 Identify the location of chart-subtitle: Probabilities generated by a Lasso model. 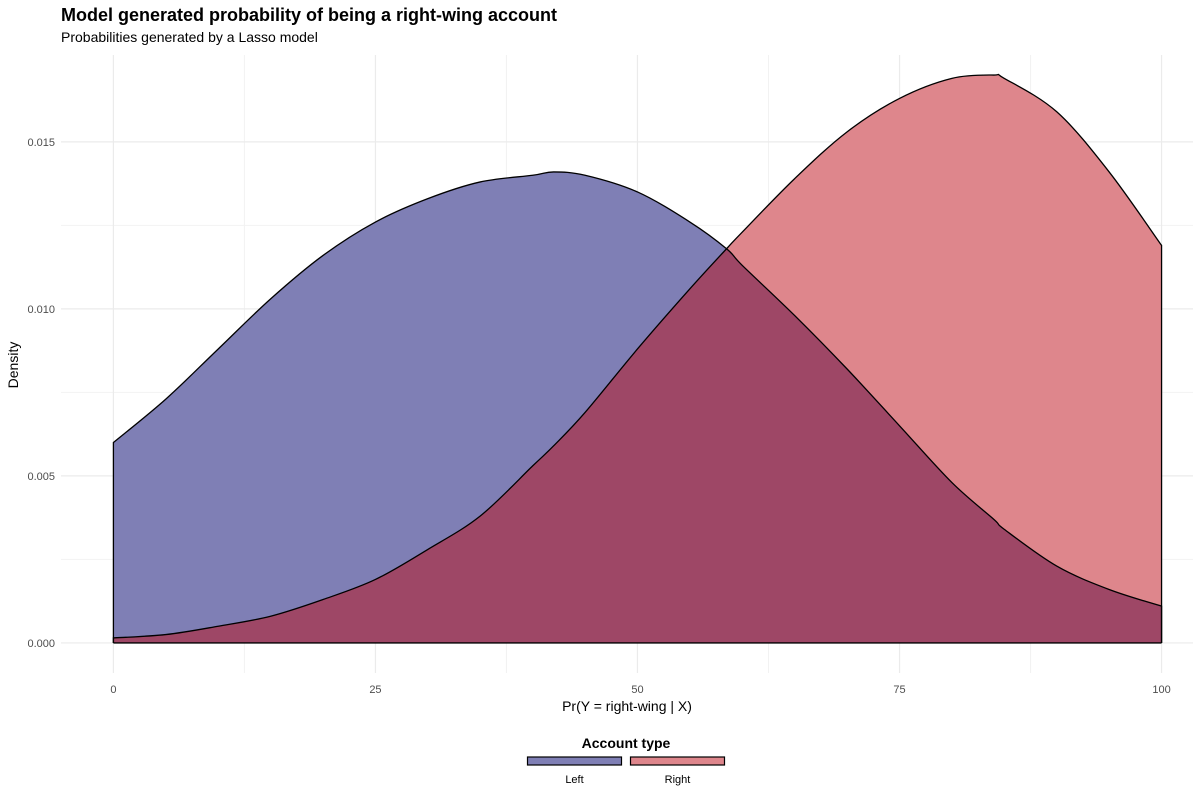
(189, 37).